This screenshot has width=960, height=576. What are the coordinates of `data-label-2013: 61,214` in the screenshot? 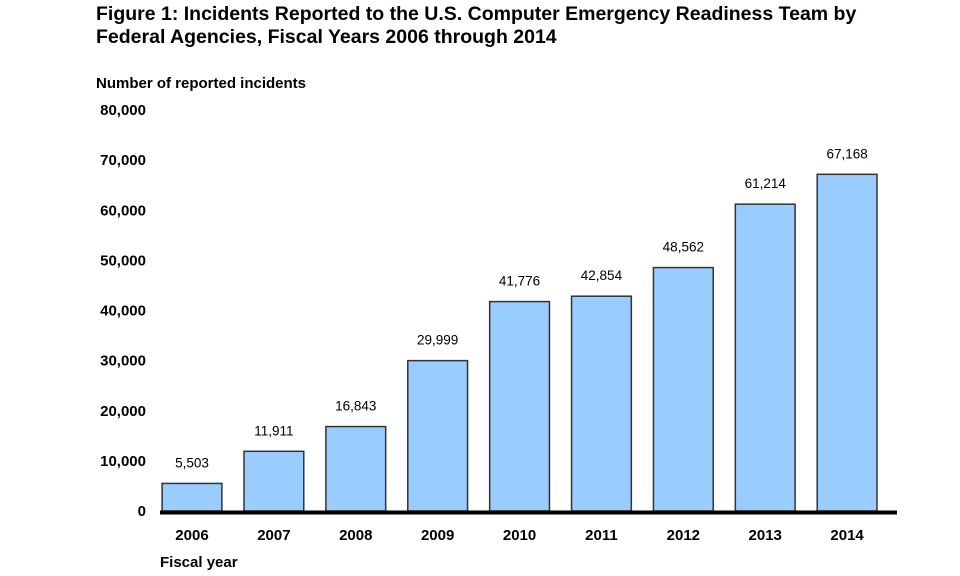 It's located at (766, 183).